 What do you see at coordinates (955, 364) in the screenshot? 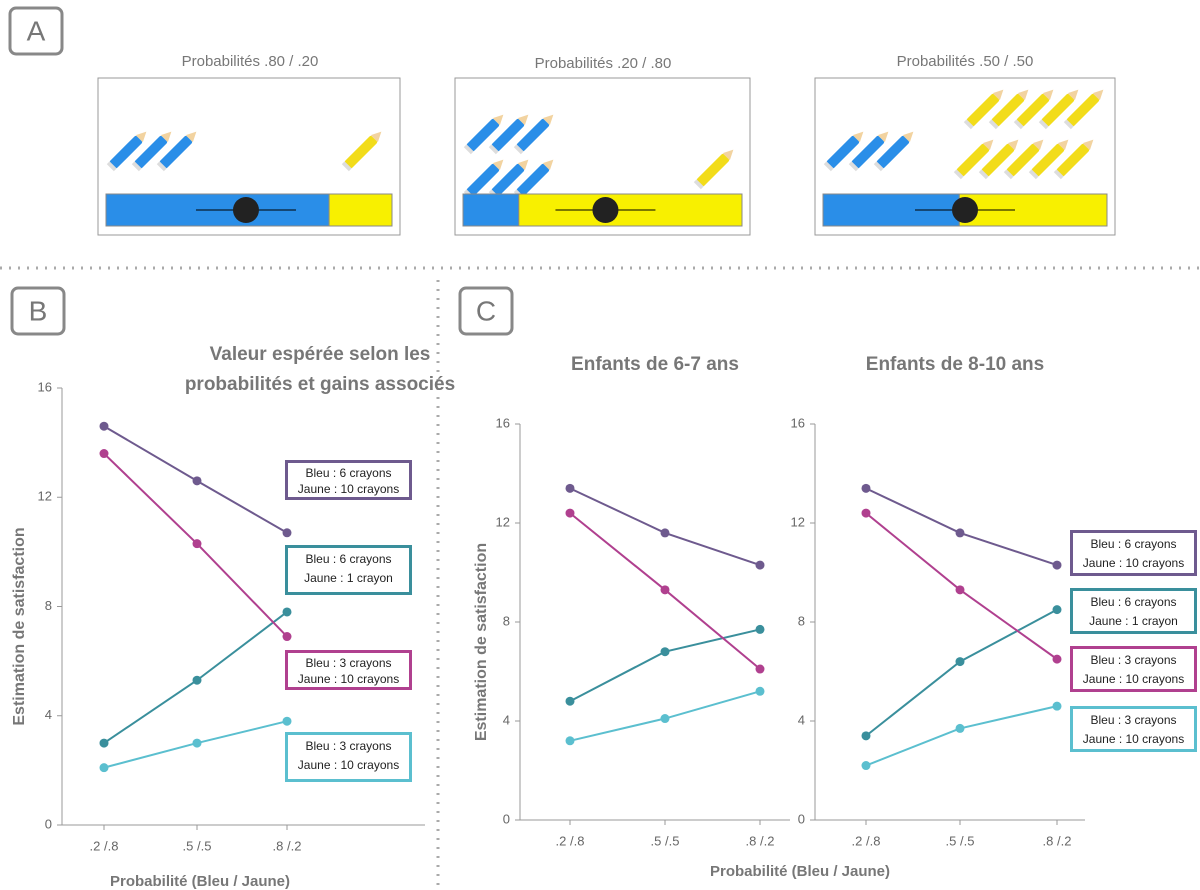
I see `chart-title: Enfants de 8-10 ans` at bounding box center [955, 364].